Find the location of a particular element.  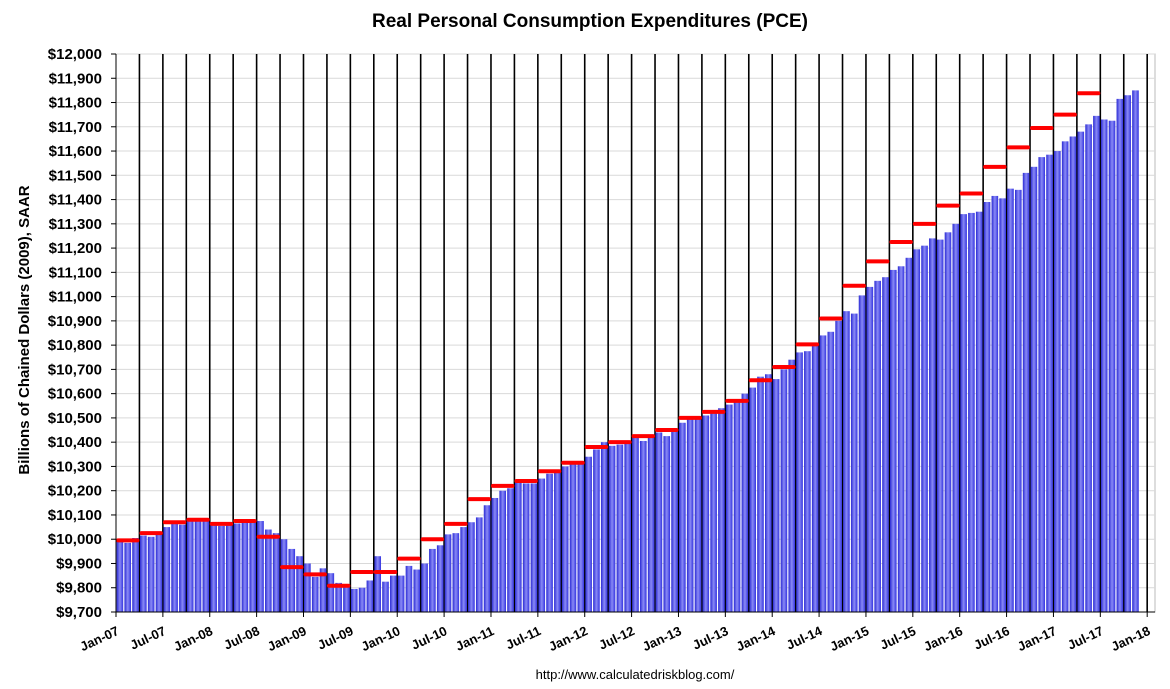

x-tick-label: Jul-10 is located at coordinates (429, 637).